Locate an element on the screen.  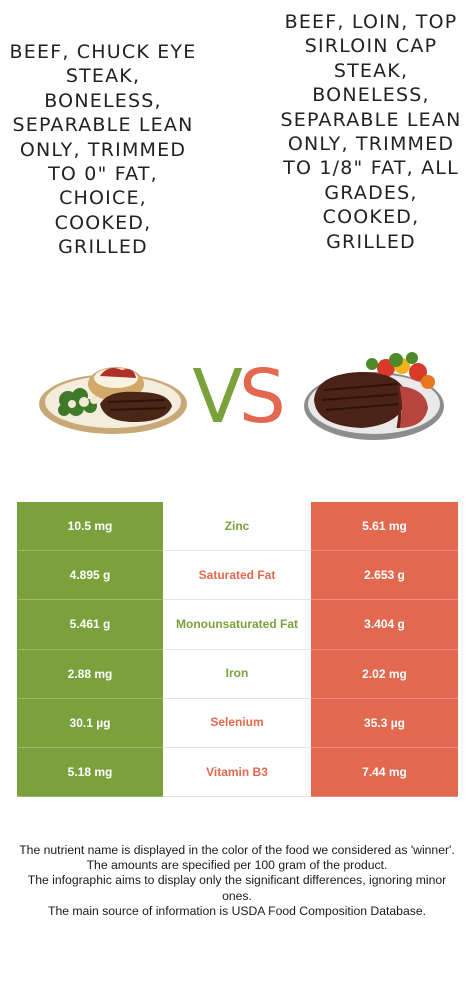
left-value: 30.1 µg is located at coordinates (90, 723).